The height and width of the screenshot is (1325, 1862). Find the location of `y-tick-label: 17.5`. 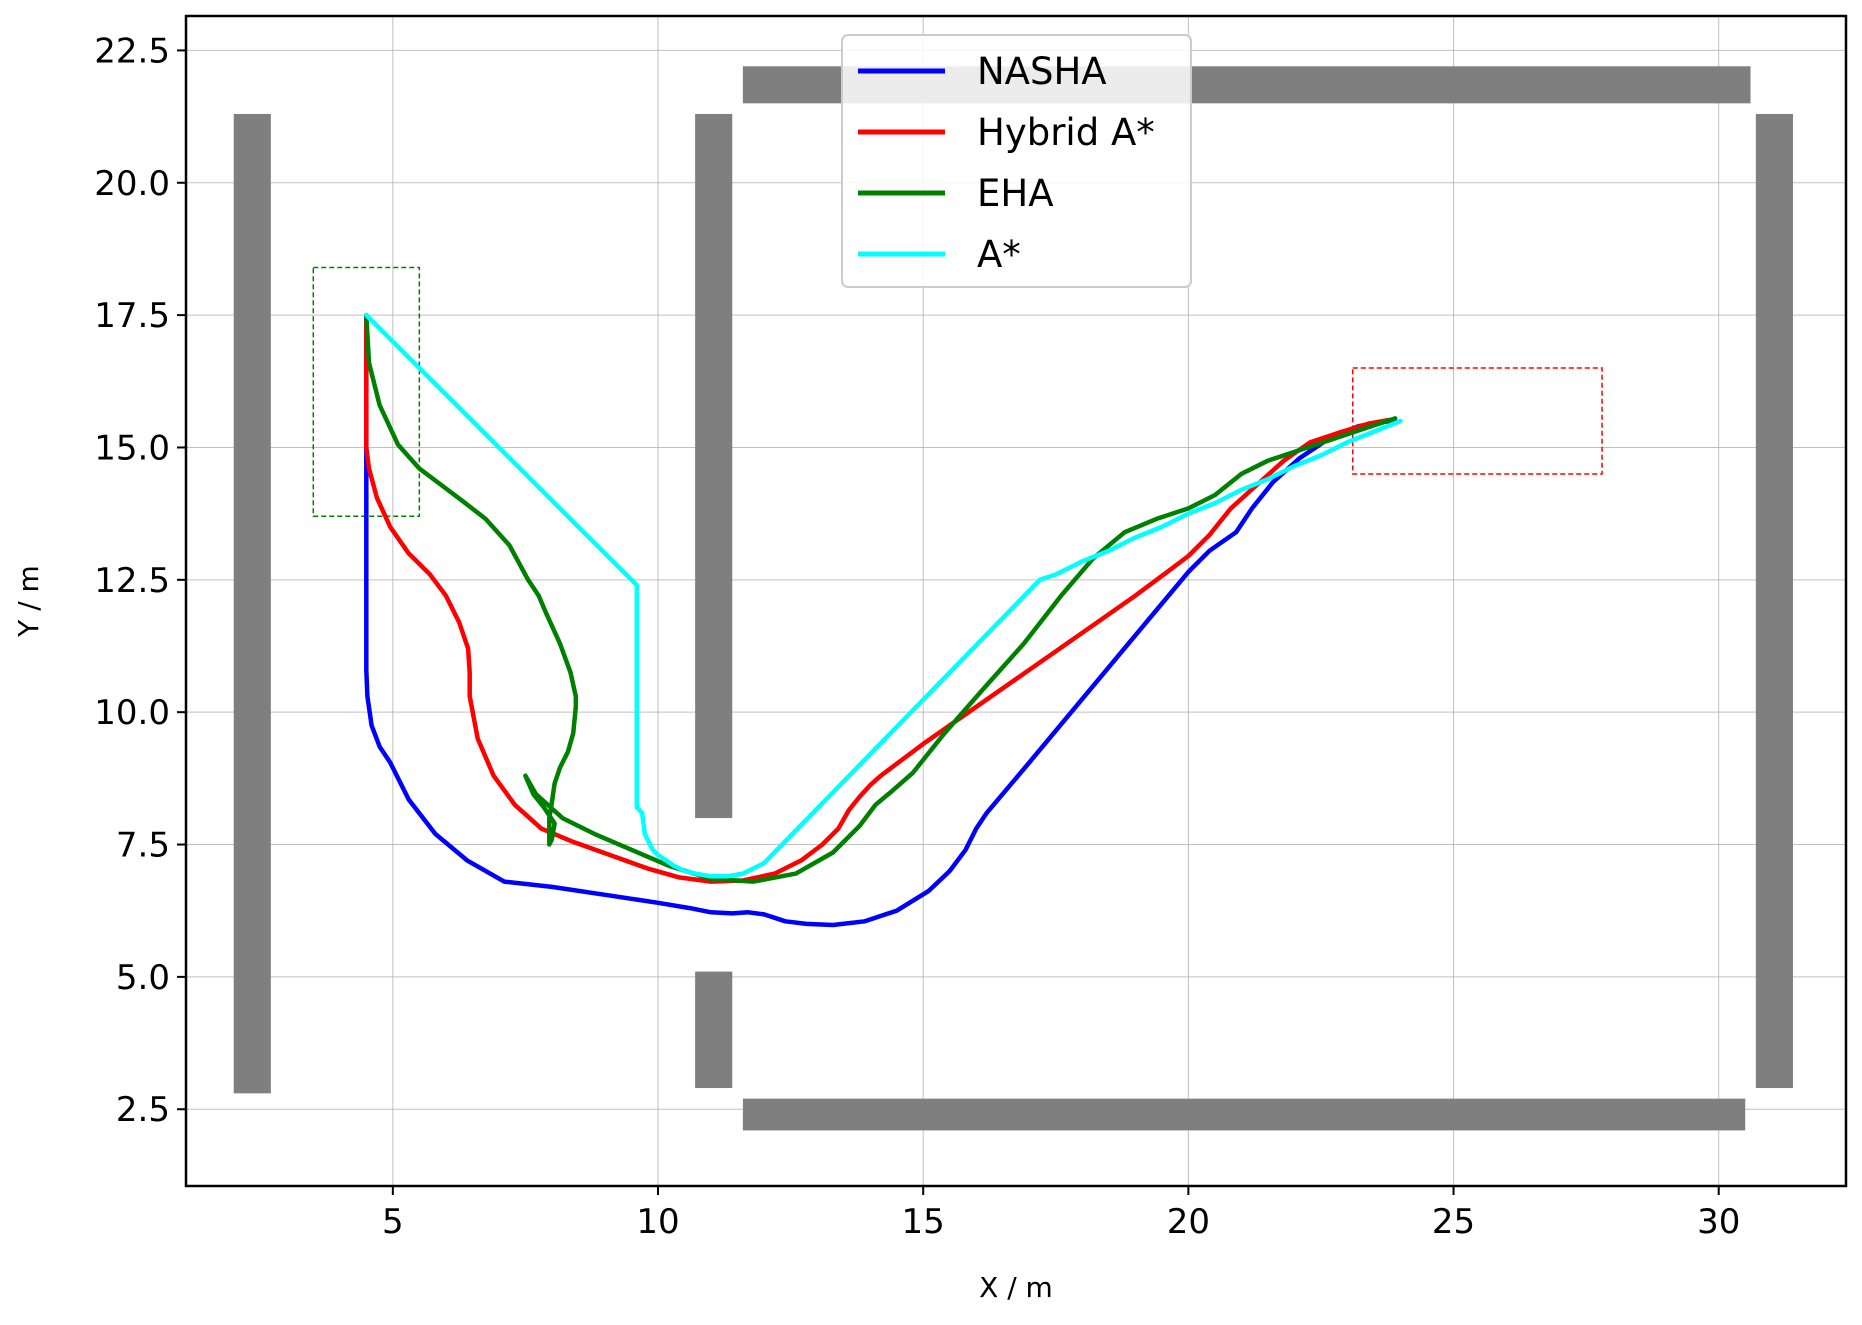

y-tick-label: 17.5 is located at coordinates (132, 316).